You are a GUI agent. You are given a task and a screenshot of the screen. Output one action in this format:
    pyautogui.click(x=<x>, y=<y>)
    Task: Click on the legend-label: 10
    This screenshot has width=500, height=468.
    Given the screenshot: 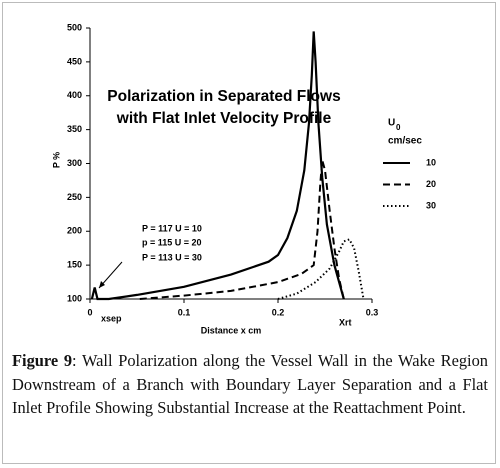 What is the action you would take?
    pyautogui.click(x=431, y=162)
    